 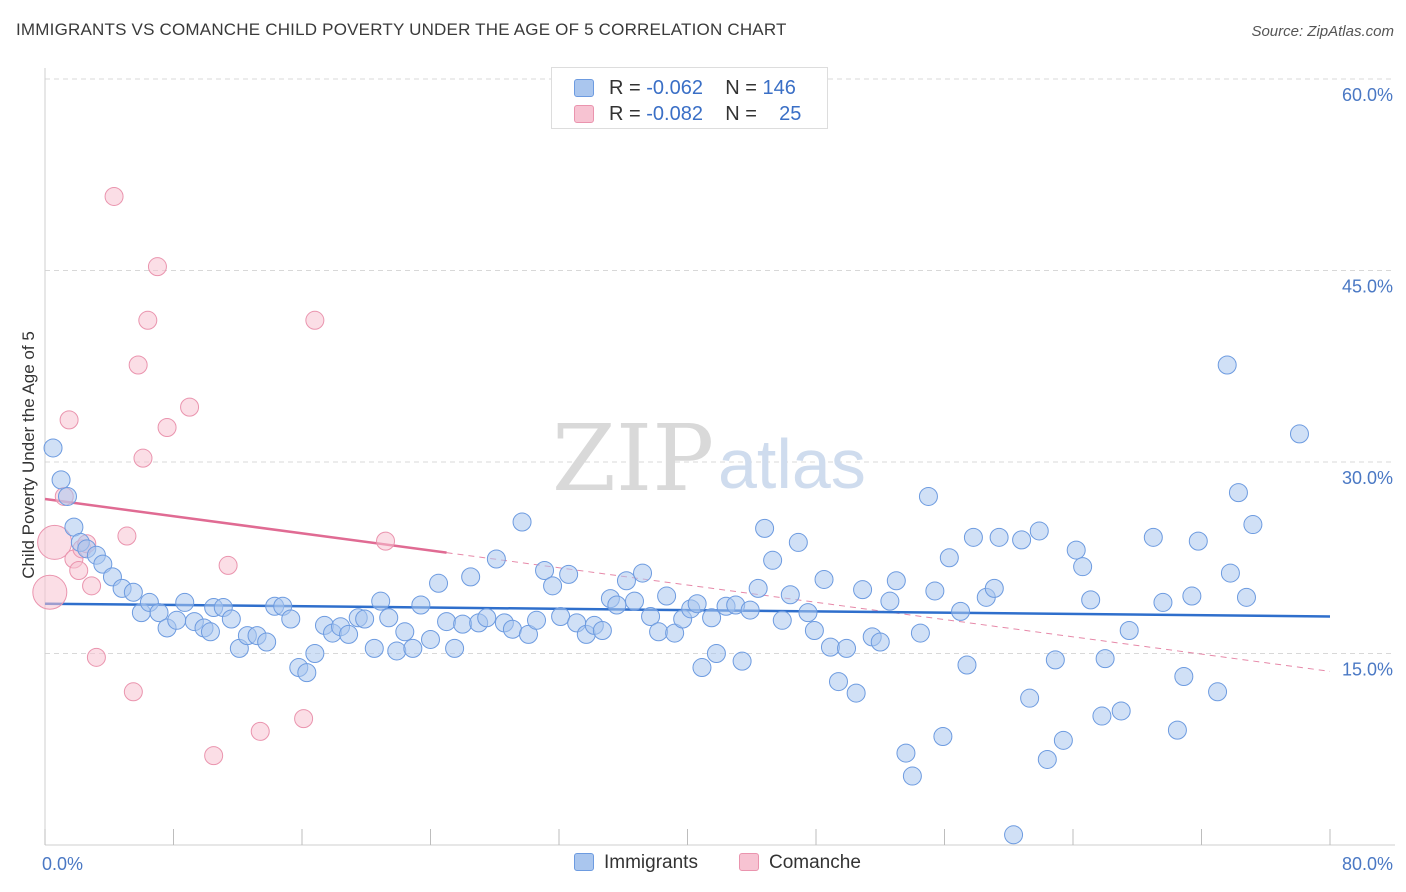 I want to click on legend-n-label: N =, so click(x=744, y=114).